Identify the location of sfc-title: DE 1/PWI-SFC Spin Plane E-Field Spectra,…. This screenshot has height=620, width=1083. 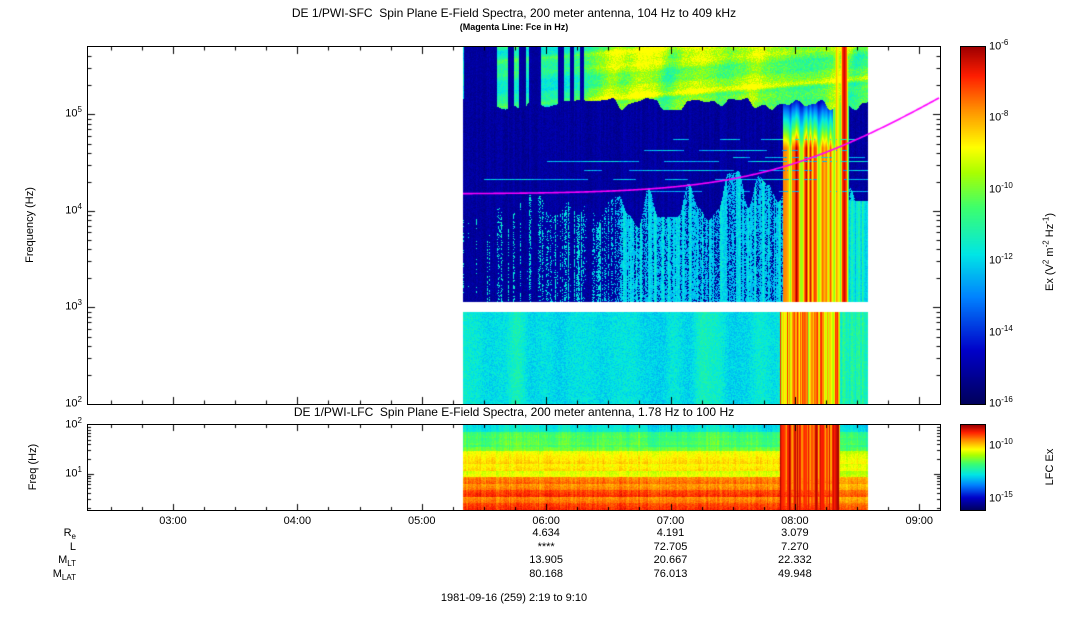
(514, 13).